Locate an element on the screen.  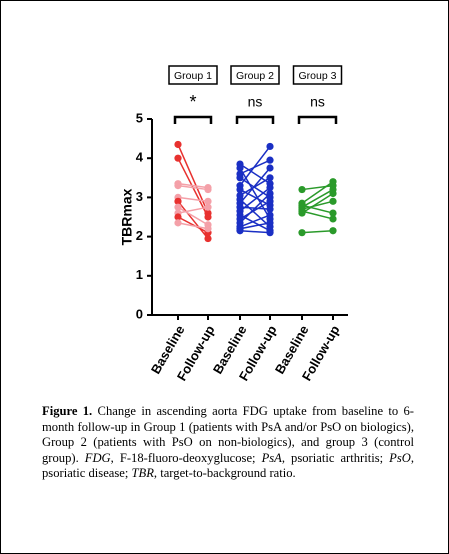
caption-abbr: TBR is located at coordinates (142, 473).